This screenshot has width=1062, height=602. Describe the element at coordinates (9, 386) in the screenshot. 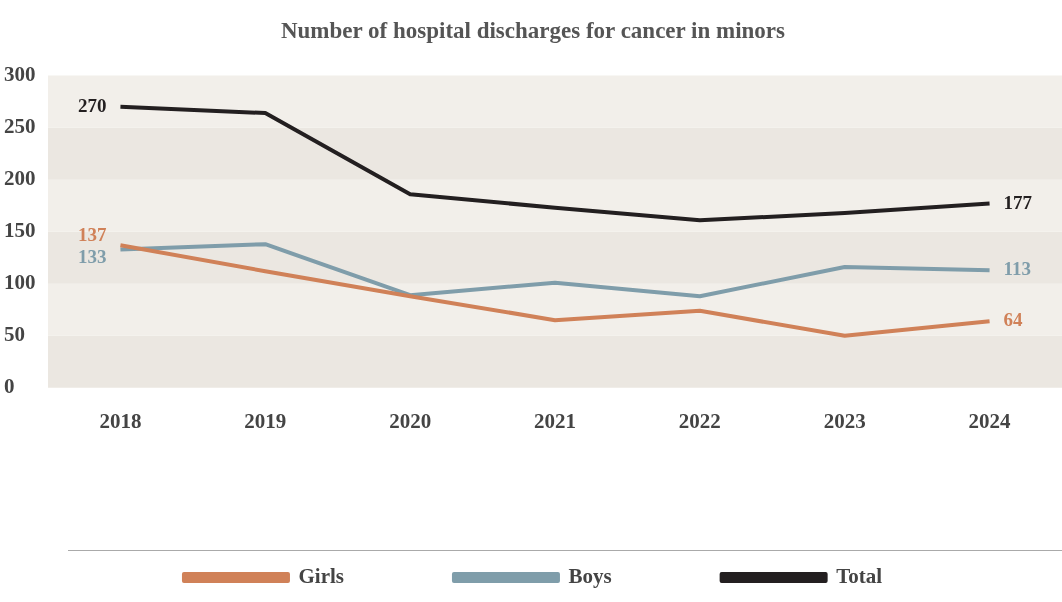

I see `y-tick-label: 0` at that location.